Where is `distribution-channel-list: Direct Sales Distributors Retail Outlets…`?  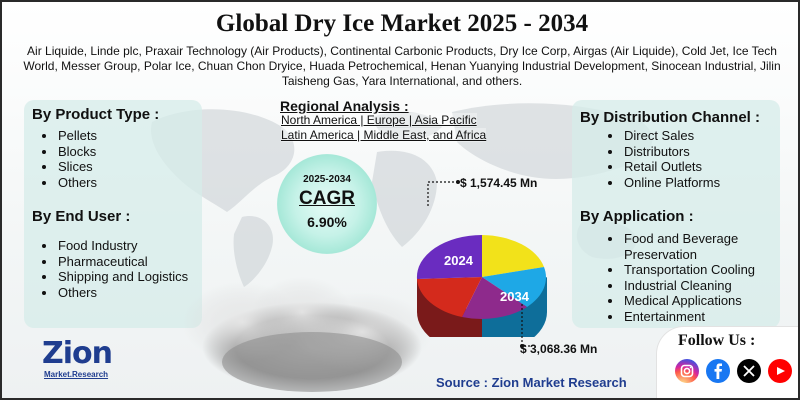 distribution-channel-list: Direct Sales Distributors Retail Outlets… is located at coordinates (659, 159).